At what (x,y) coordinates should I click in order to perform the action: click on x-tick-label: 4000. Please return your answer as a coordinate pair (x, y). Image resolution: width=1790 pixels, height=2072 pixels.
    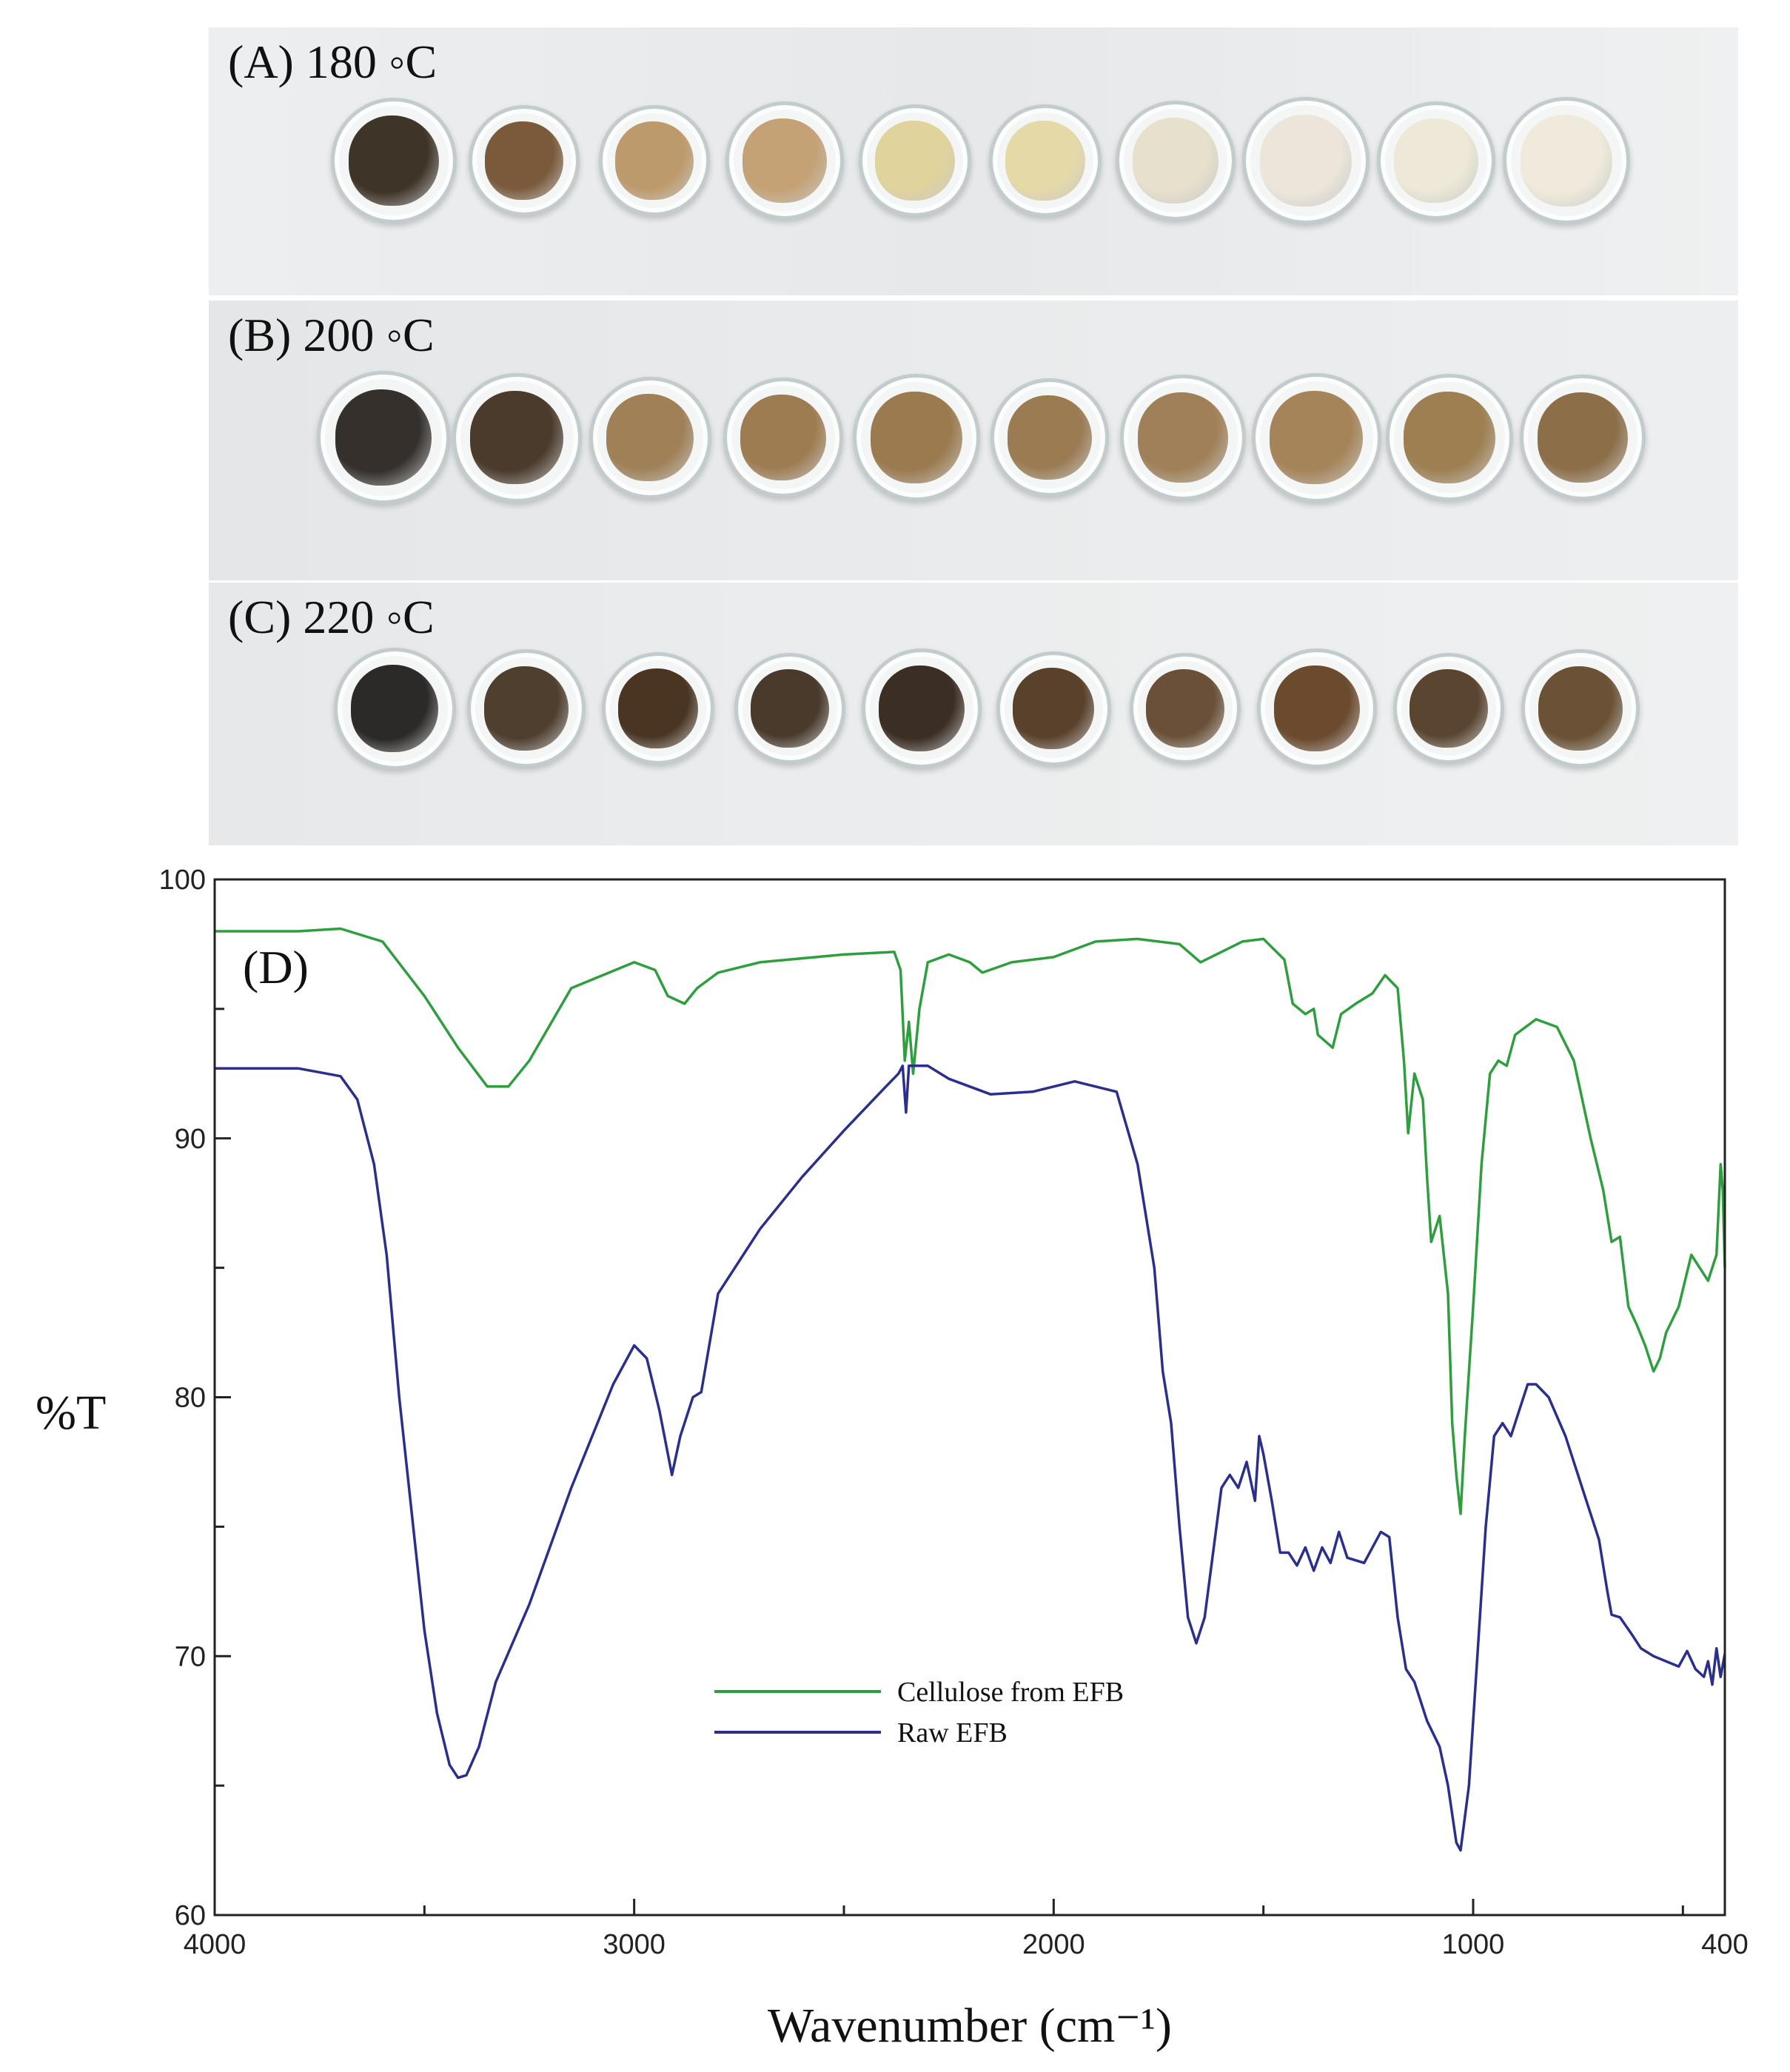
    Looking at the image, I should click on (215, 1945).